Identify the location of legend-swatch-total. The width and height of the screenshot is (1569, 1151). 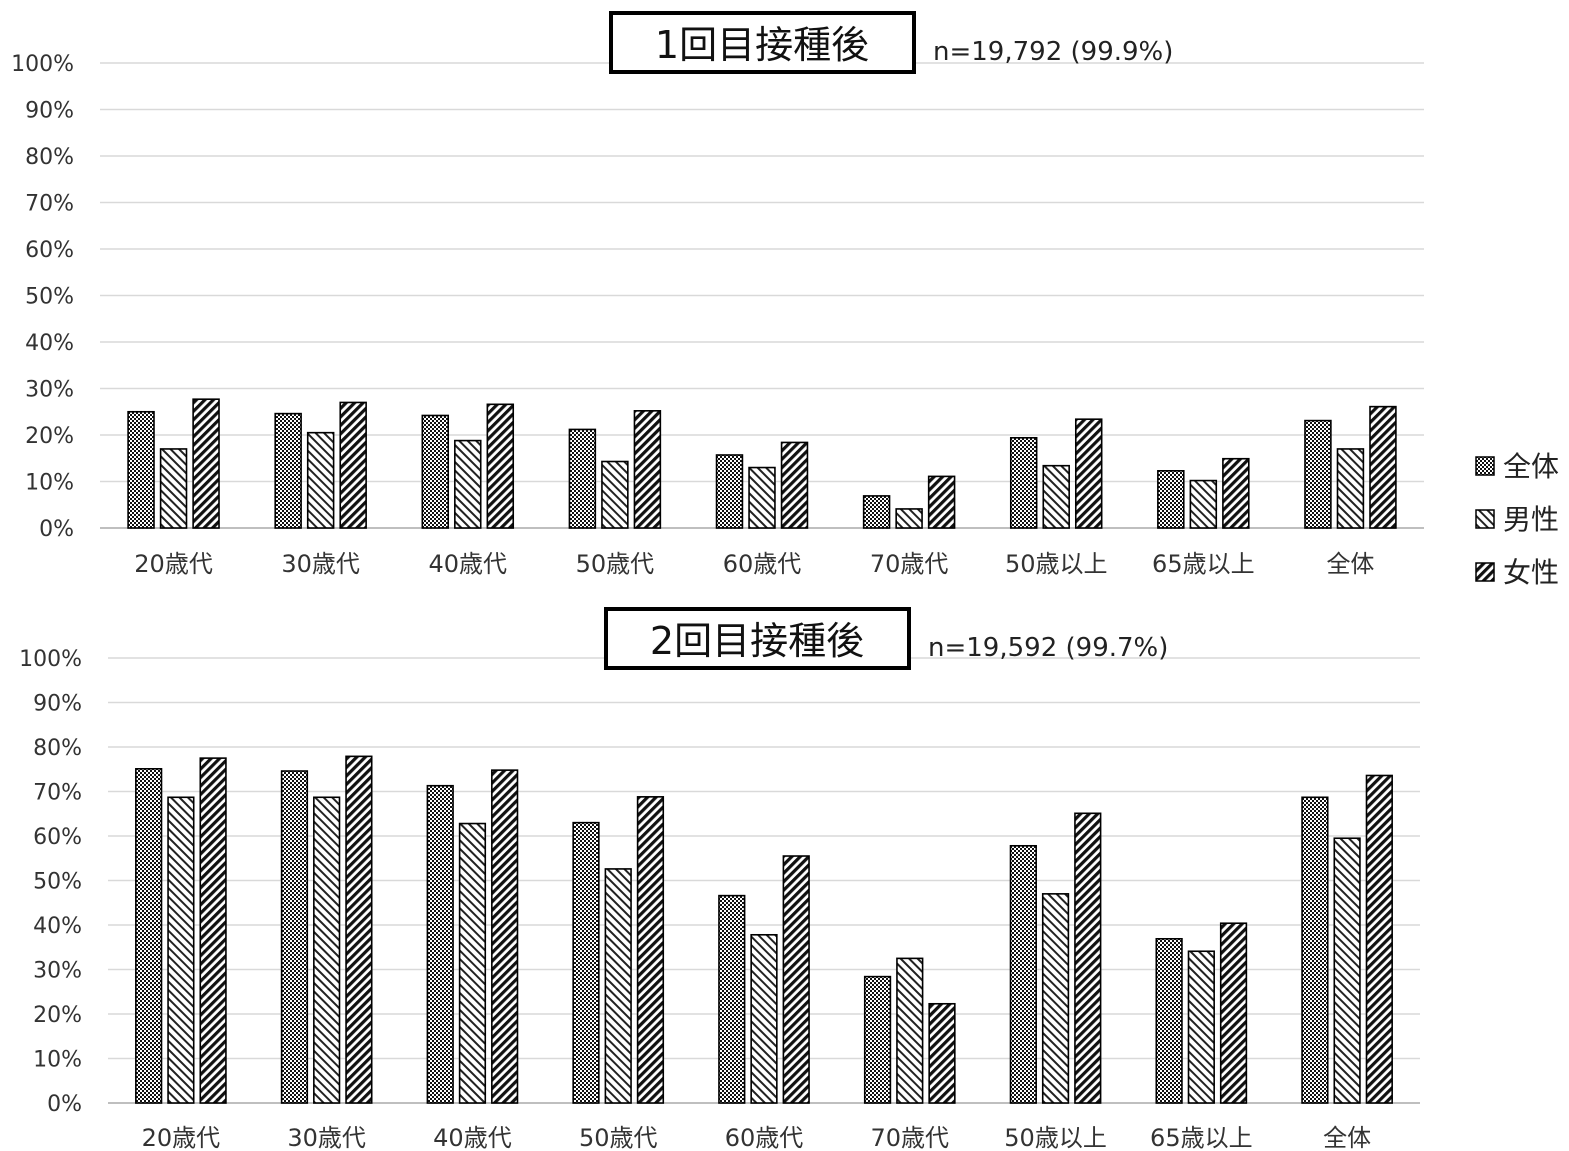
(1485, 466).